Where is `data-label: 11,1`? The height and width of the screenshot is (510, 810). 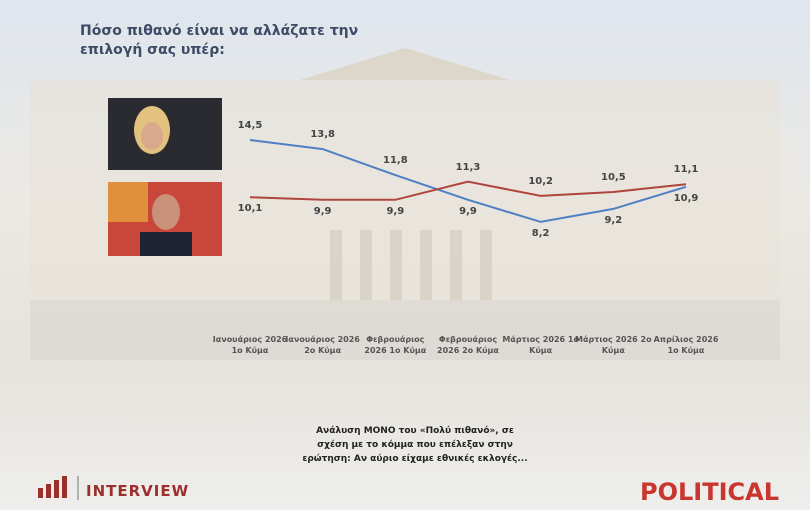
data-label: 11,1 is located at coordinates (686, 170).